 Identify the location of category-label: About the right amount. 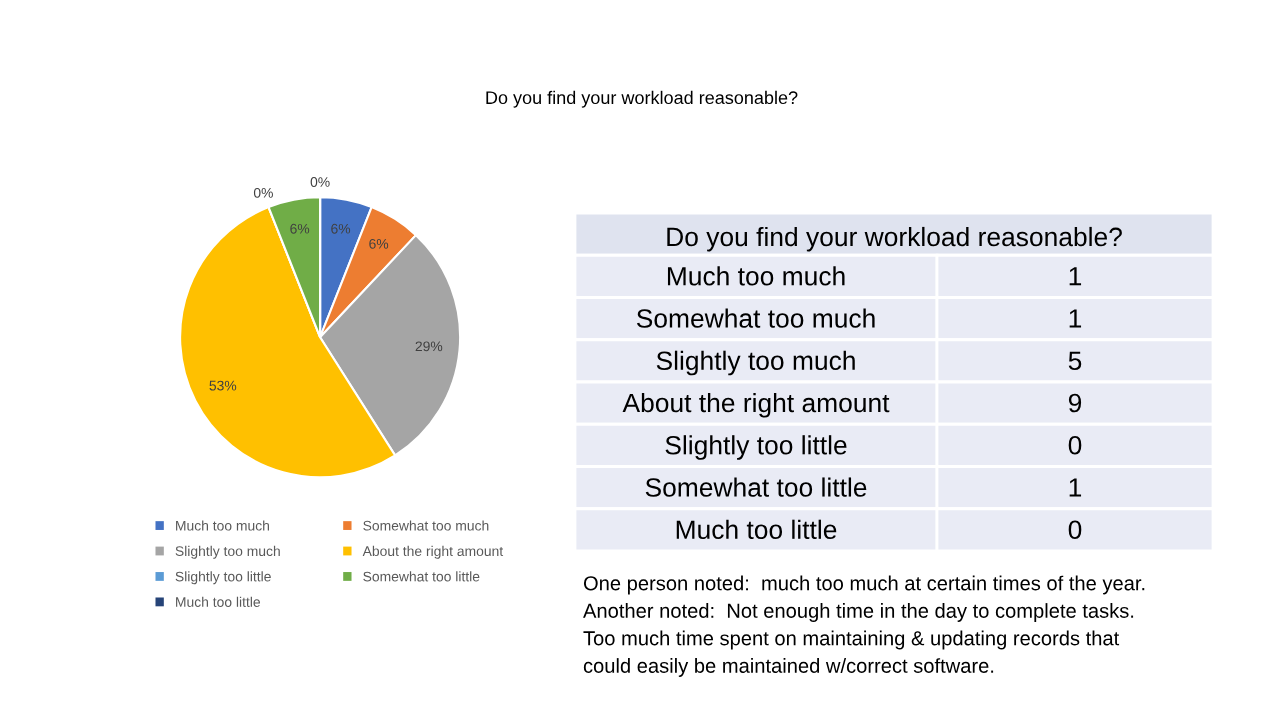
(756, 405).